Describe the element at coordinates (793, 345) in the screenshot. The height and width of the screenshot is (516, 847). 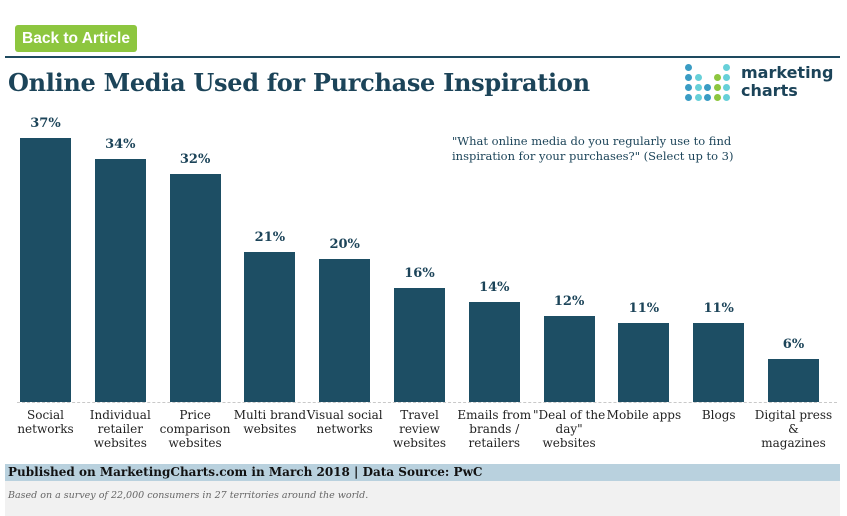
I see `bar-value-label: 6%` at that location.